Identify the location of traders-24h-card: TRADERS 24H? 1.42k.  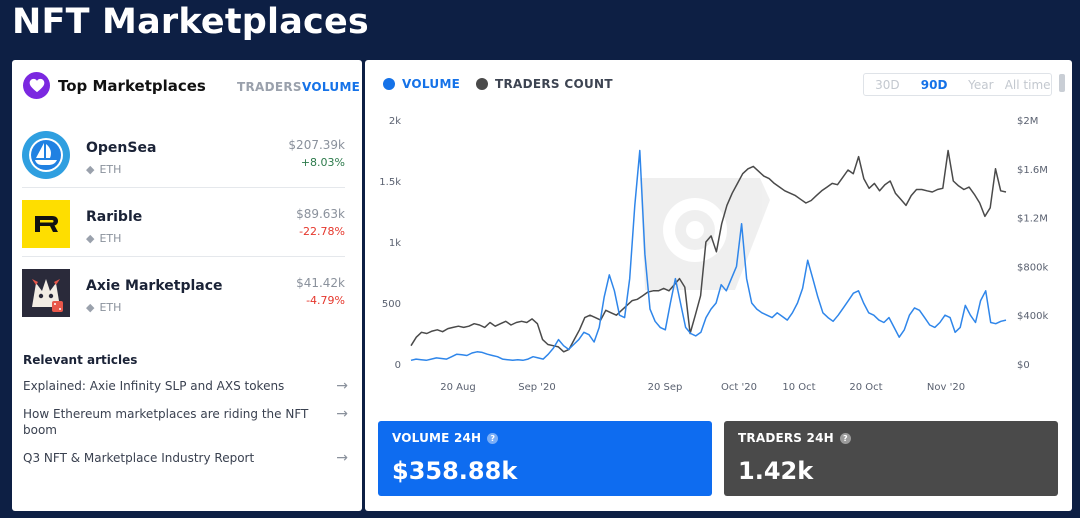
(891, 458).